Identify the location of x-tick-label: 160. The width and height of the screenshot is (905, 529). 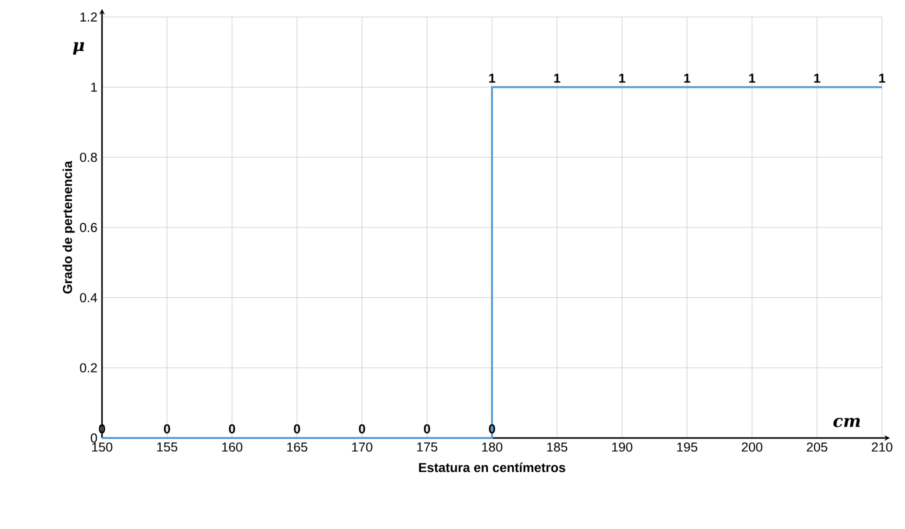
(232, 447).